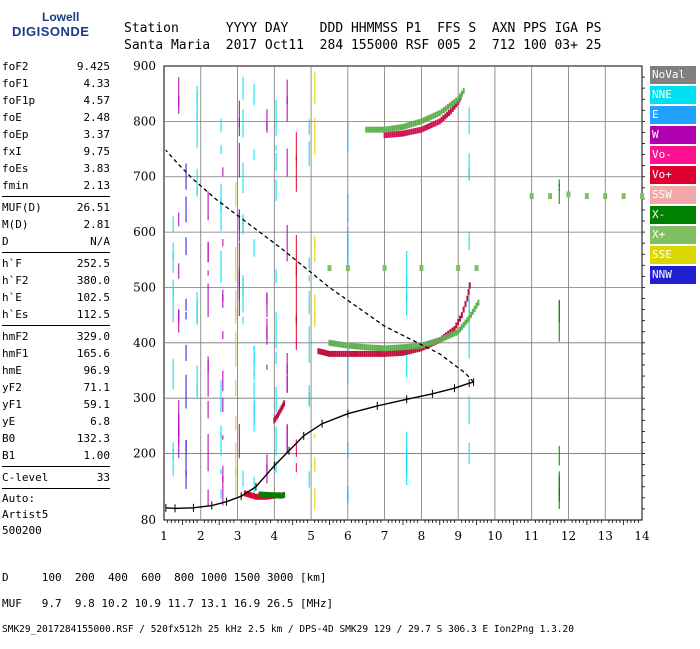  What do you see at coordinates (97, 168) in the screenshot?
I see `param-value: 3.83` at bounding box center [97, 168].